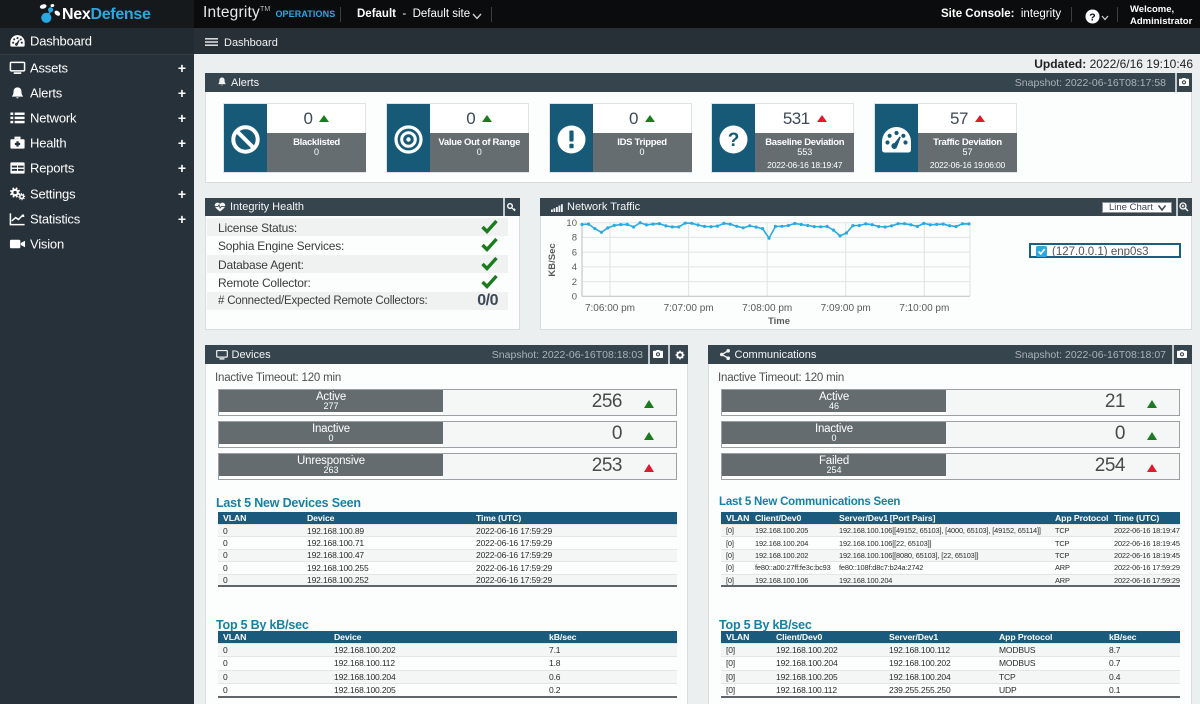 This screenshot has width=1200, height=704. I want to click on svg-text: 4, so click(574, 267).